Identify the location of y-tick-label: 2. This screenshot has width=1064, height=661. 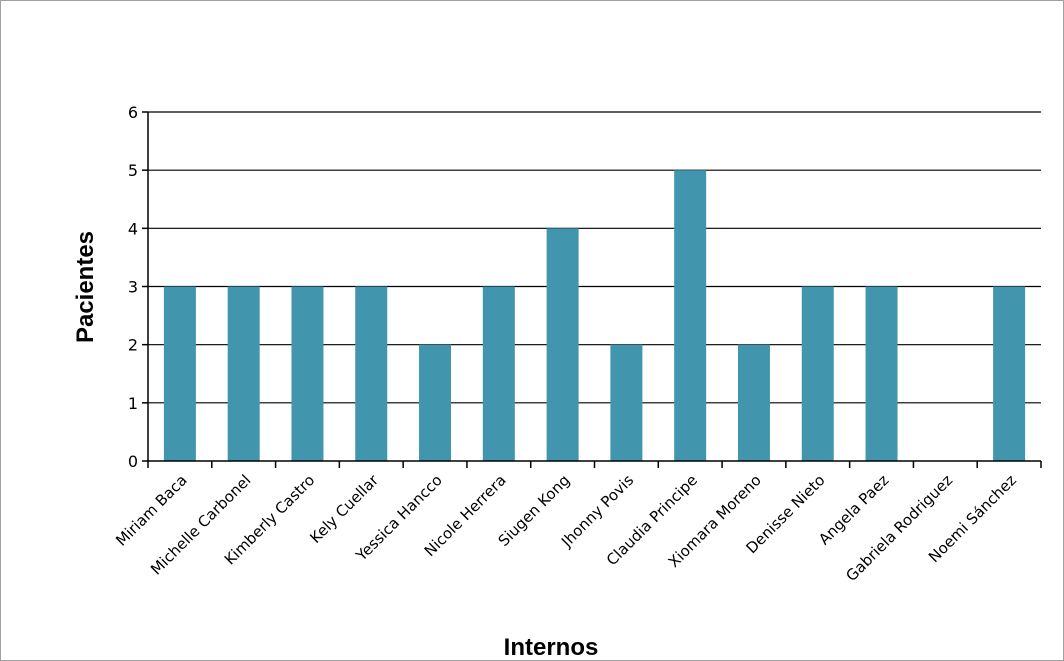
(133, 345).